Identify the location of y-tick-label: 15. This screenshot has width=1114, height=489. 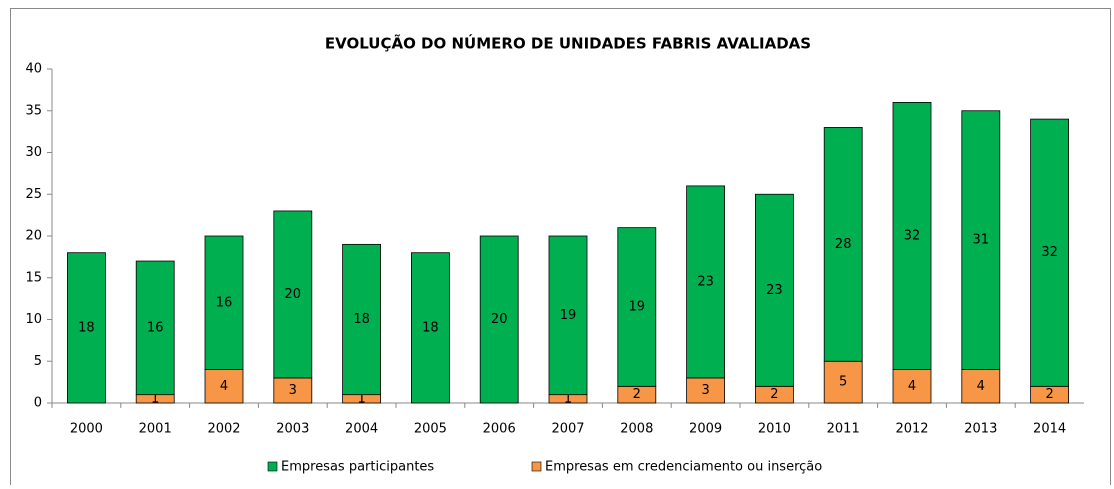
(33, 277).